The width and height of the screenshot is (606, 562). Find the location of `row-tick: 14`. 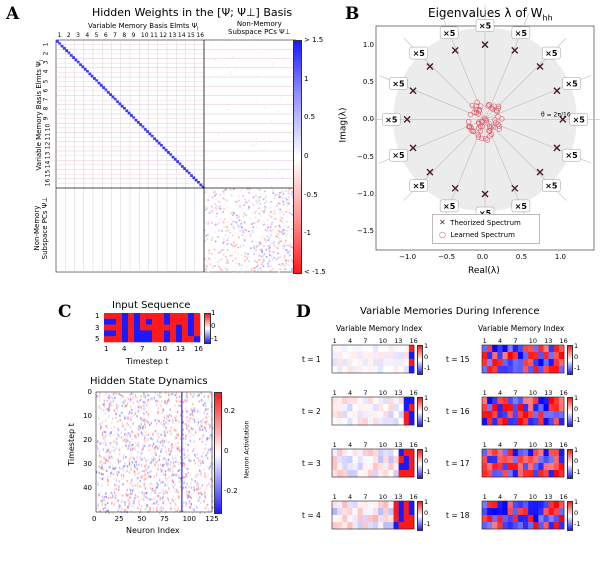

row-tick: 14 is located at coordinates (48, 164).